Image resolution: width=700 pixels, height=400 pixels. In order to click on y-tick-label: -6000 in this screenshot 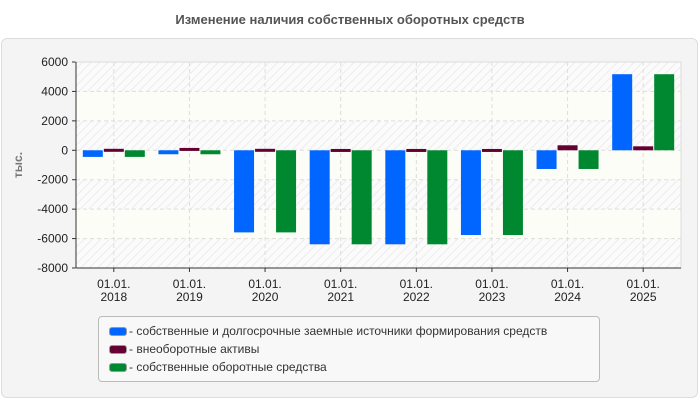, I will do `click(52, 239)`.